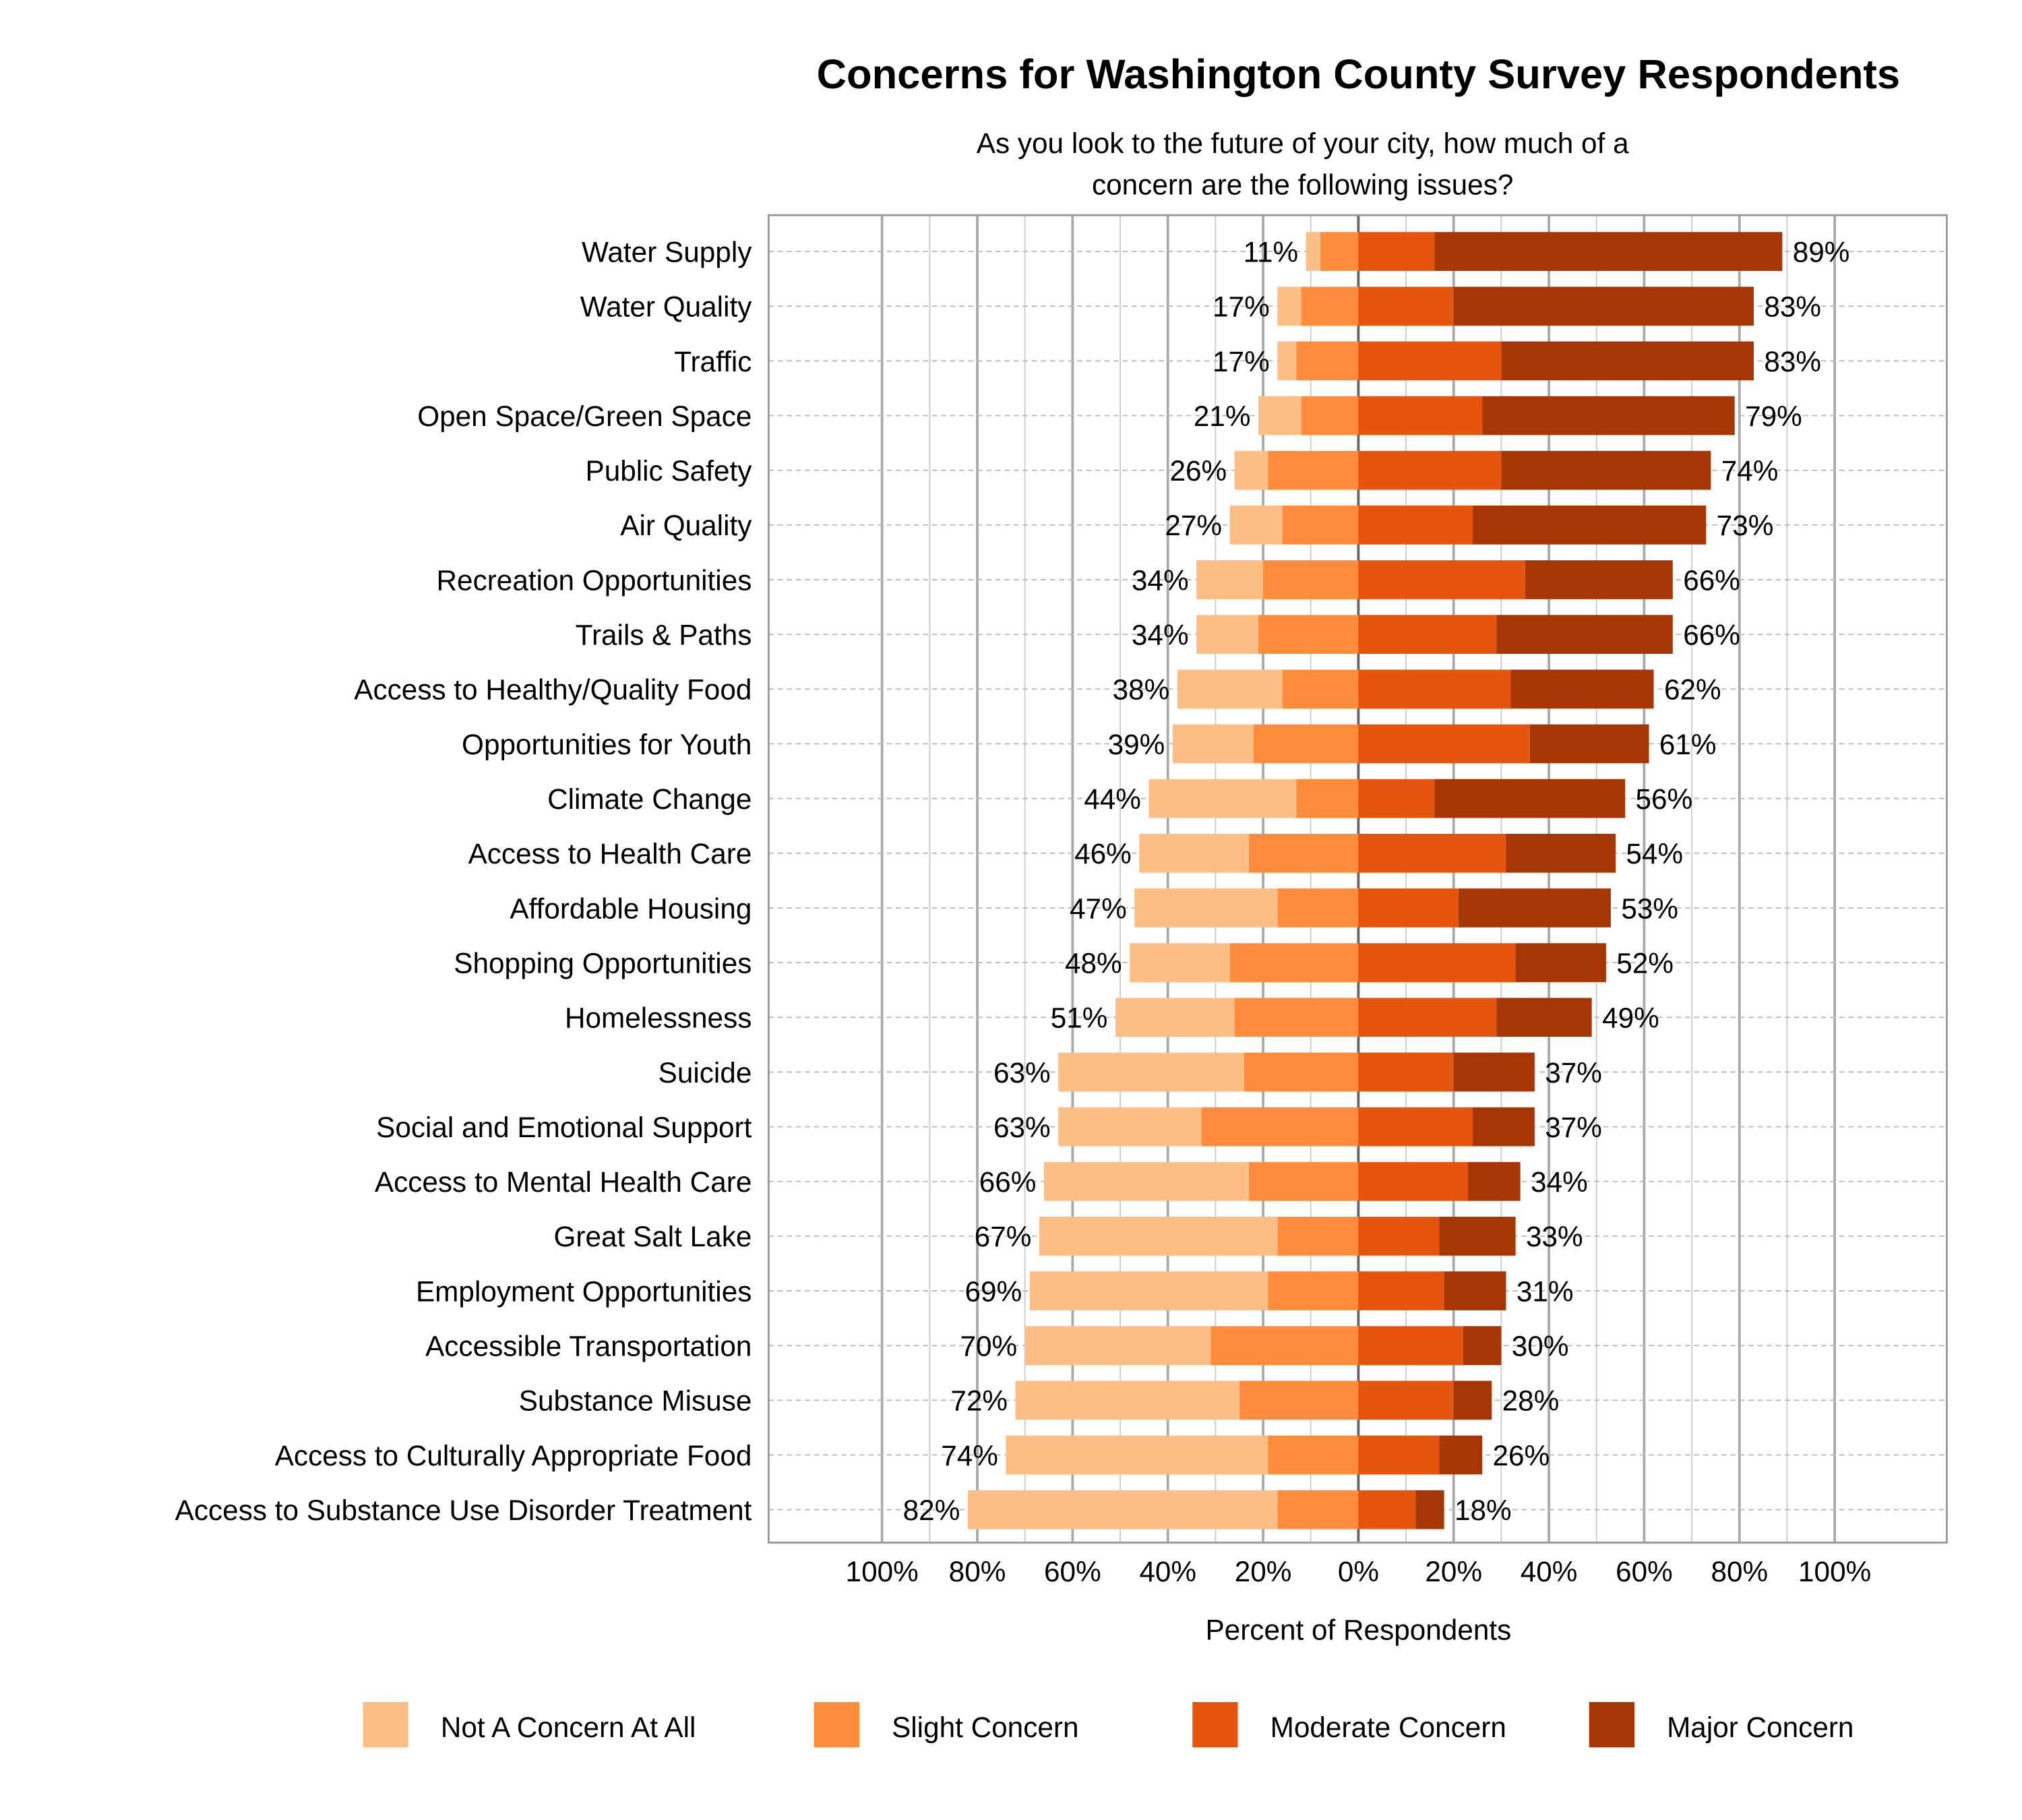  What do you see at coordinates (1721, 1725) in the screenshot?
I see `legend-item: Major Concern` at bounding box center [1721, 1725].